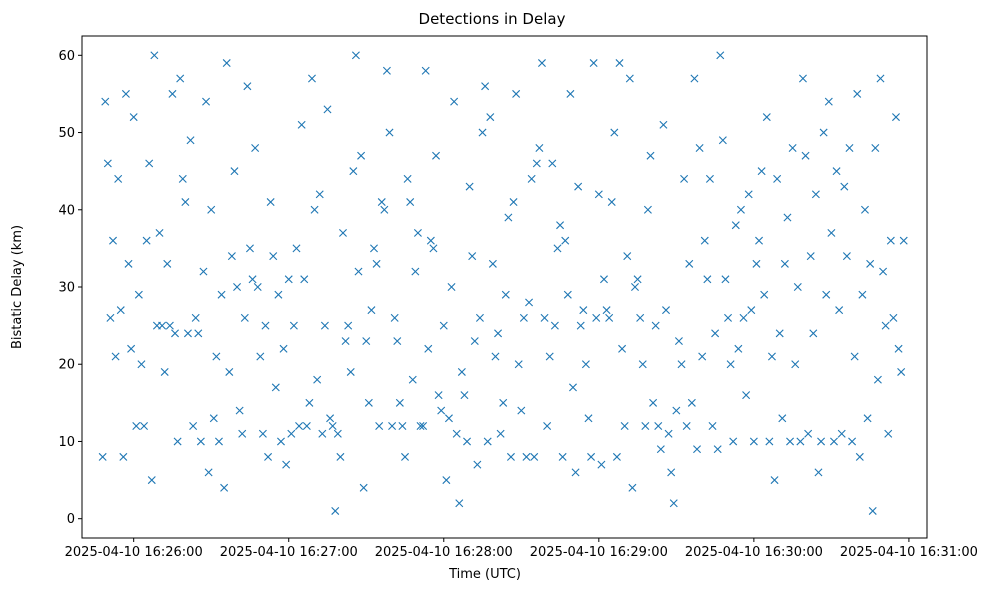 The width and height of the screenshot is (987, 594). I want to click on x-tick-label: 2025-04-10 16:26:00, so click(134, 552).